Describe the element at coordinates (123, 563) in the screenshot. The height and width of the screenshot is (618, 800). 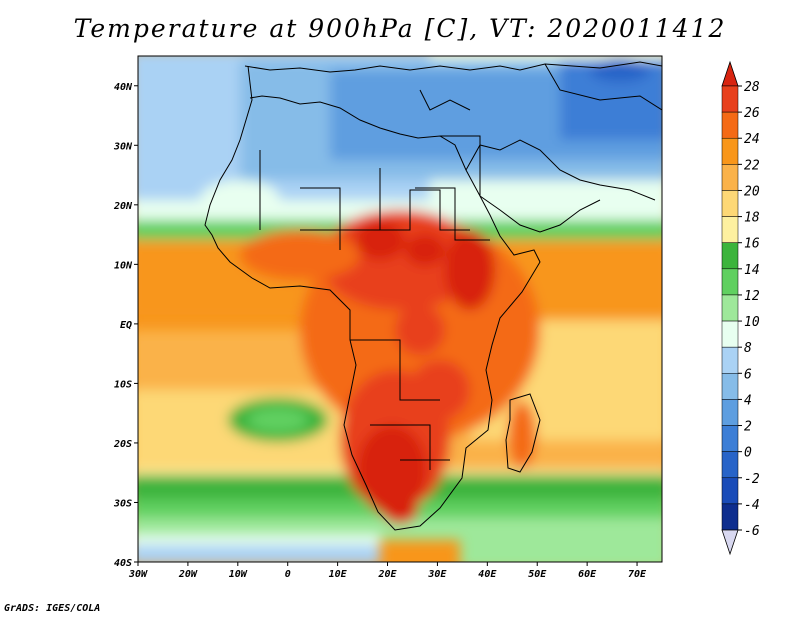
I see `lat-label: 40S` at that location.